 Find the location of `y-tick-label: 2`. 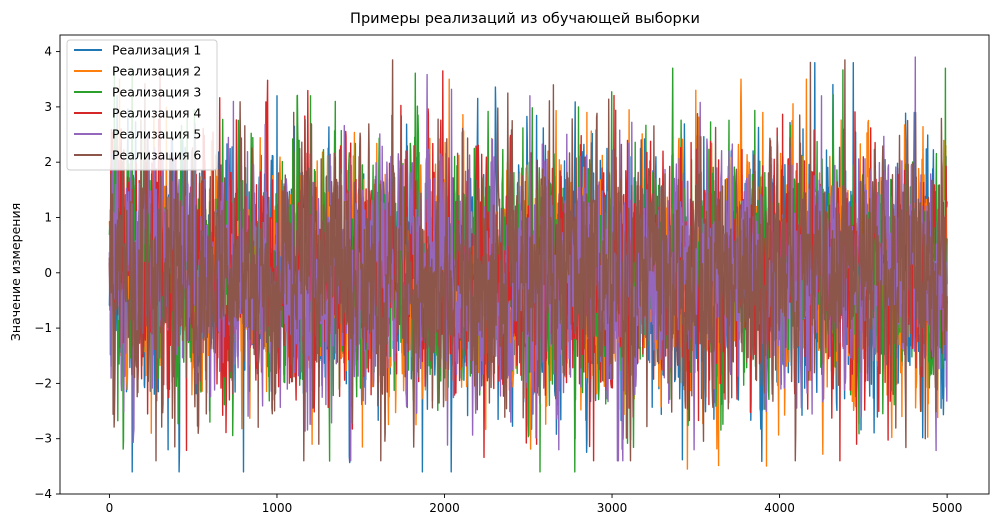

y-tick-label: 2 is located at coordinates (48, 162).